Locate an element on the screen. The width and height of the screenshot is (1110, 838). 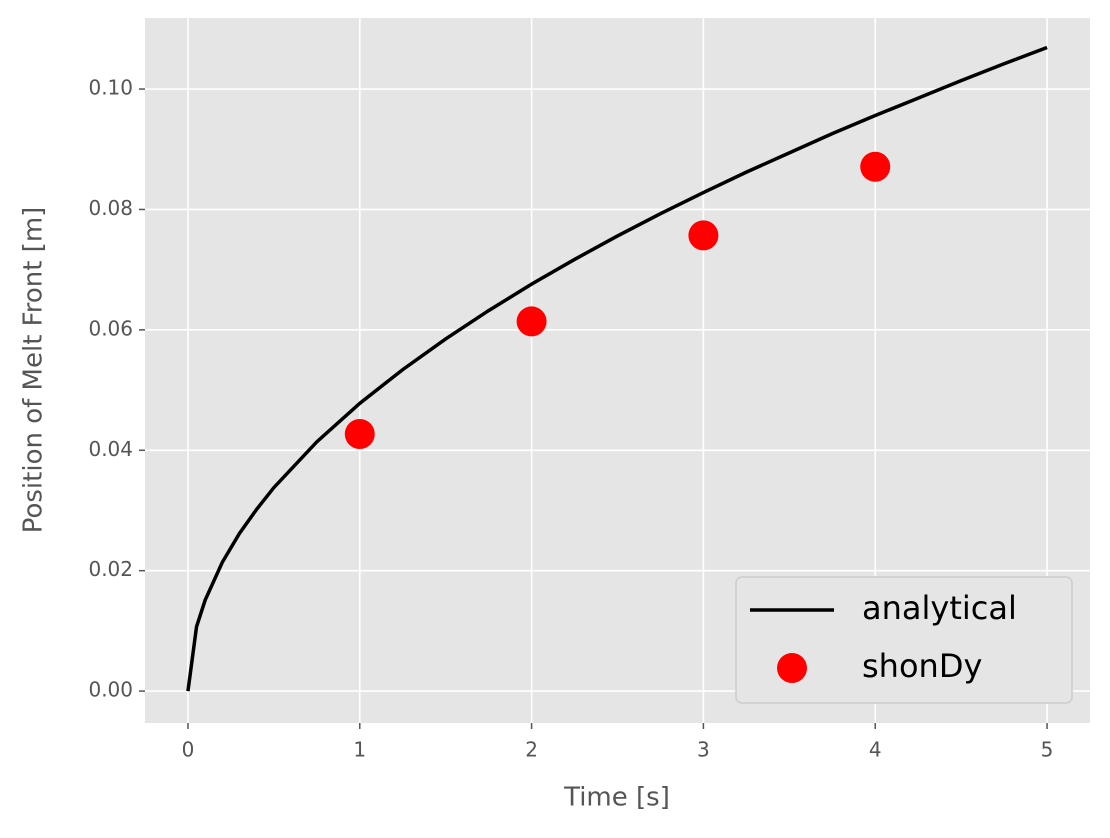
y-axis-label: Position of Melt Front [m] is located at coordinates (34, 370).